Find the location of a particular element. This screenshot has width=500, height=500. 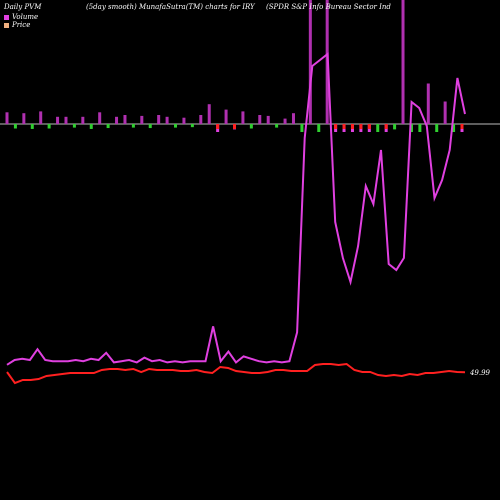

chart-type-label: Daily PVM is located at coordinates (23, 7).